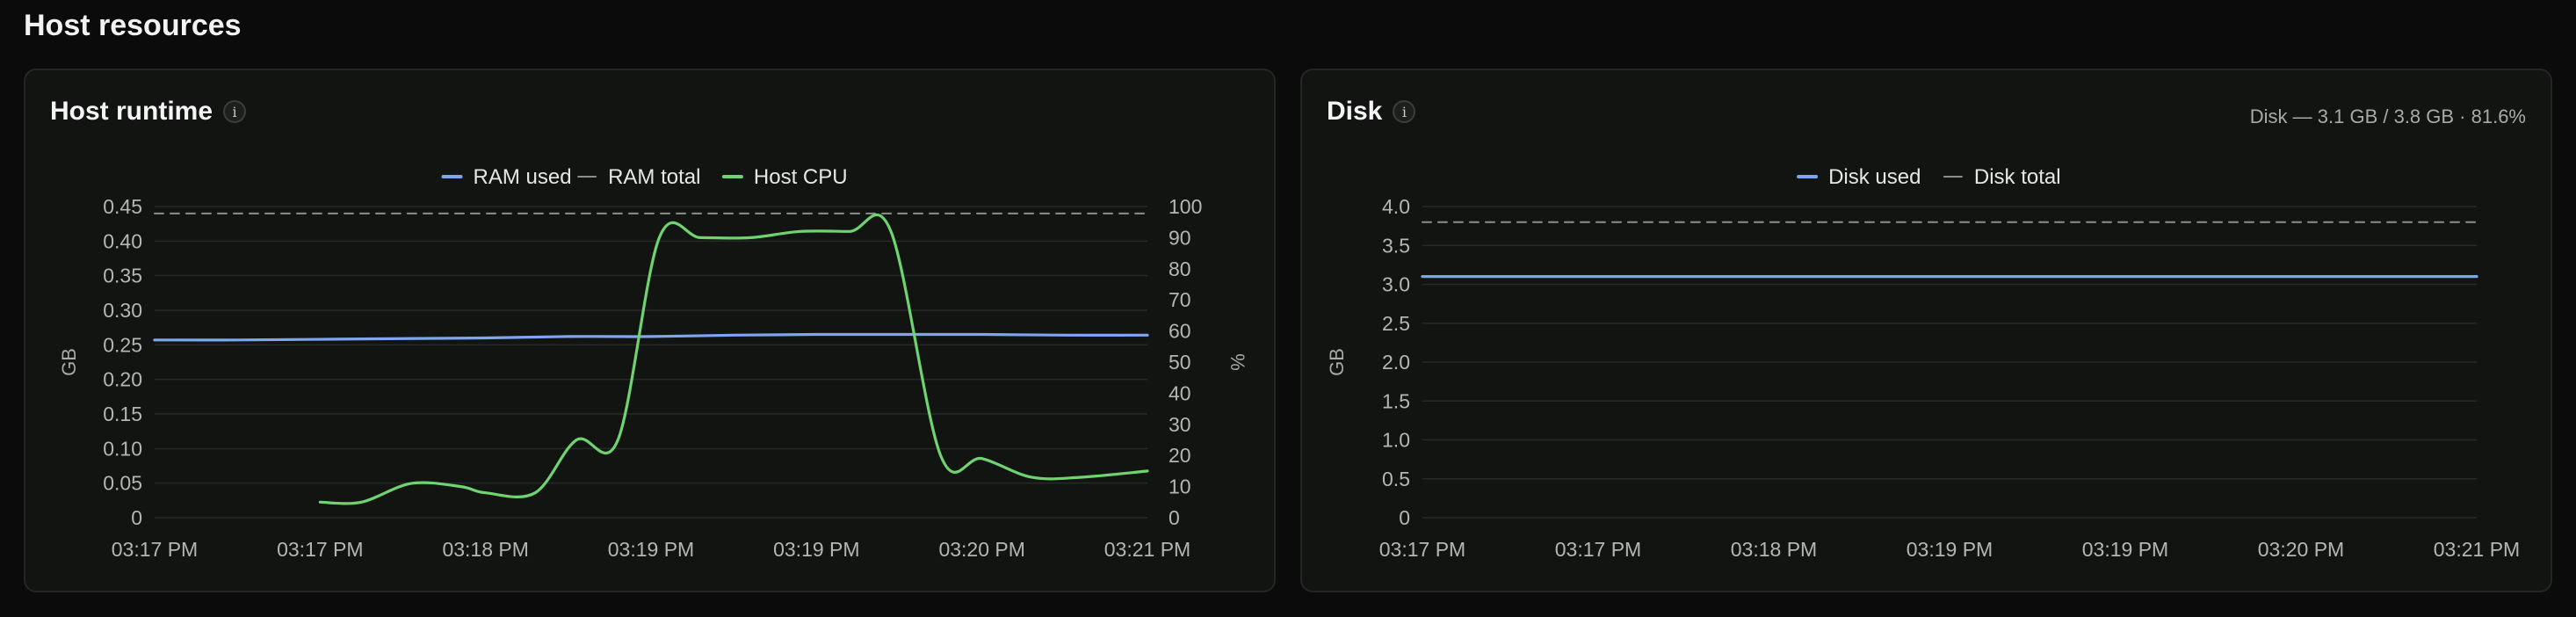 This screenshot has height=617, width=2576. Describe the element at coordinates (1396, 362) in the screenshot. I see `y-tick-label: 2.0` at that location.